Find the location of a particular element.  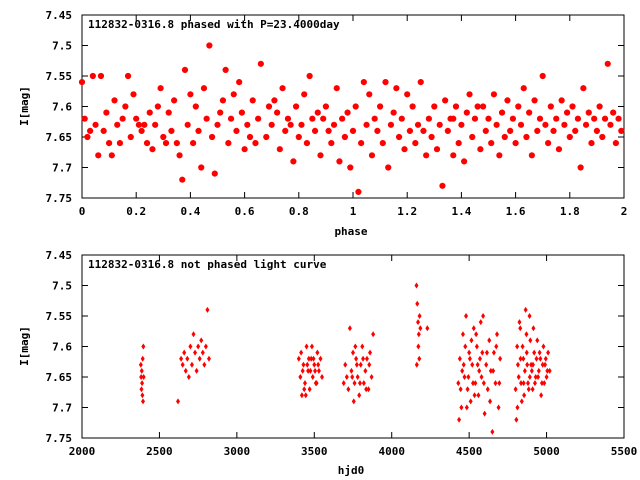

x-tick-label: 2500 is located at coordinates (159, 451).